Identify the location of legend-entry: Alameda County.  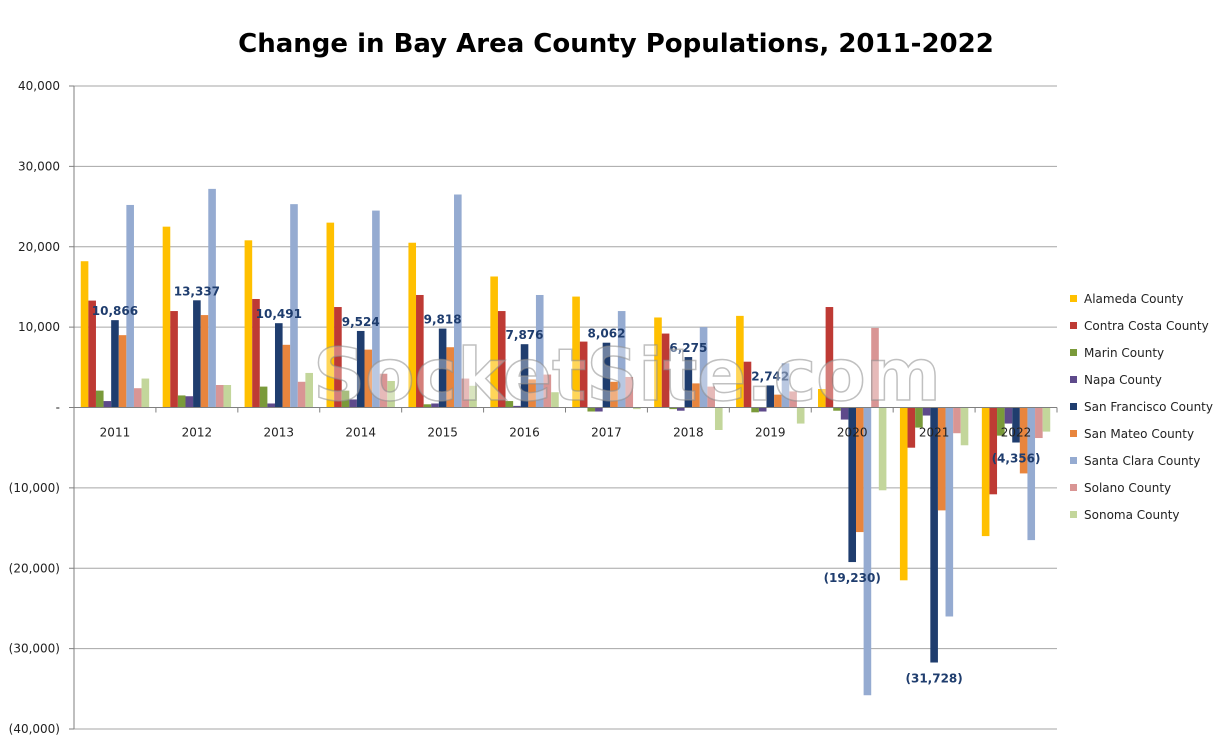
(1127, 299).